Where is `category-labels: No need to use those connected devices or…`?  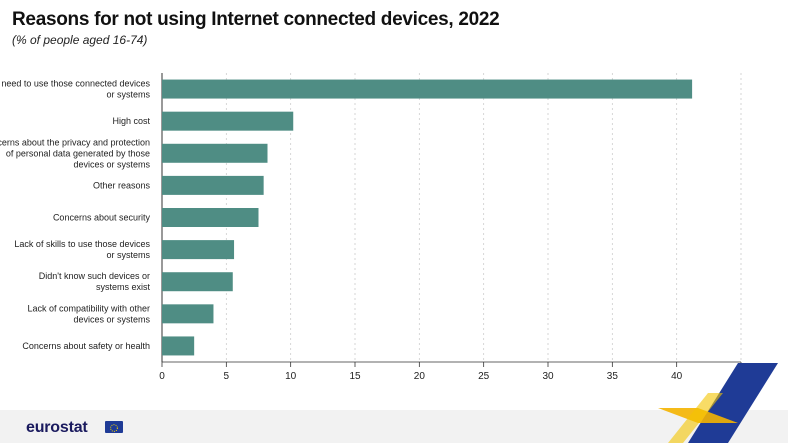
category-labels: No need to use those connected devices or… is located at coordinates (75, 215).